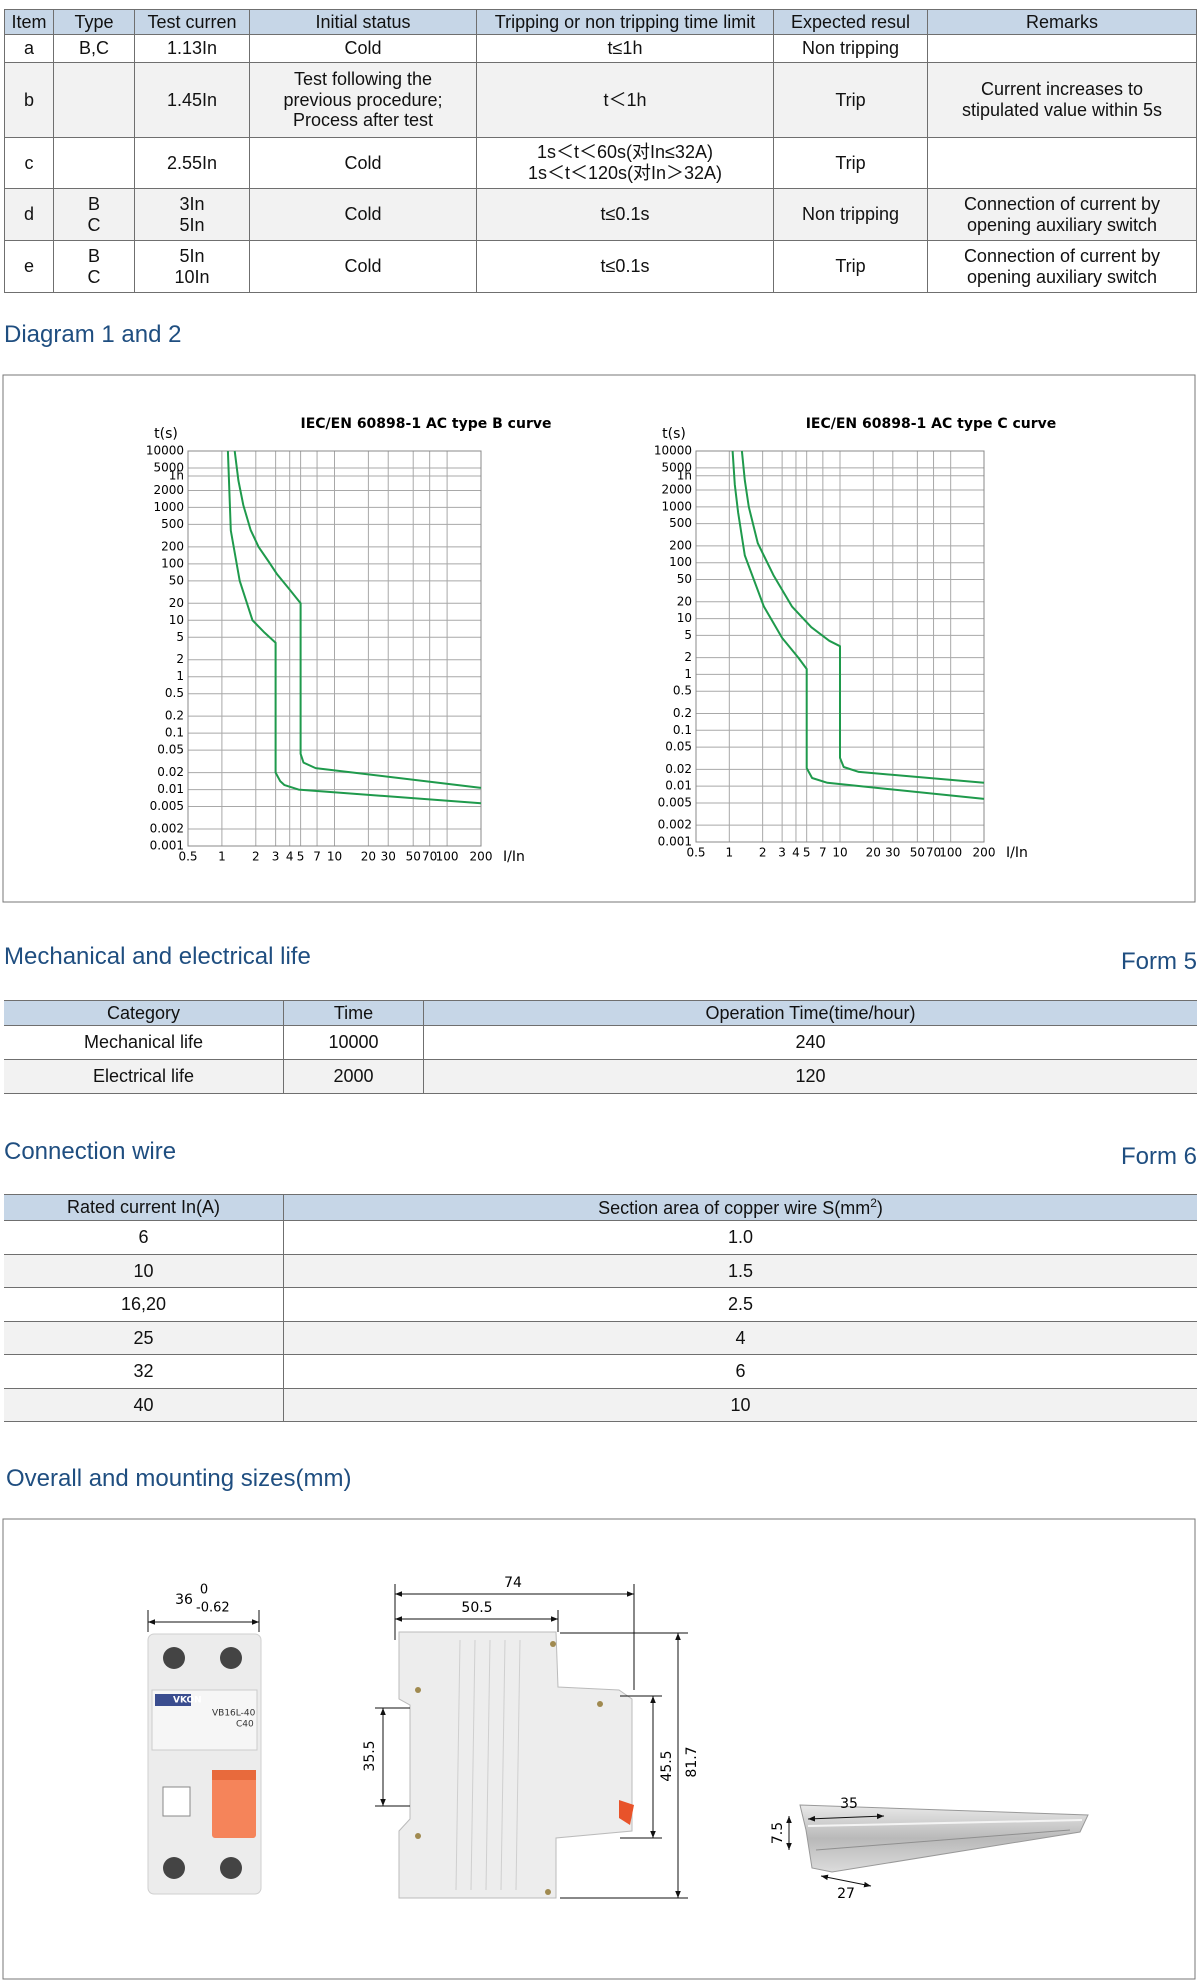 Image resolution: width=1200 pixels, height=1982 pixels. I want to click on table-cell: 5In 10In, so click(192, 267).